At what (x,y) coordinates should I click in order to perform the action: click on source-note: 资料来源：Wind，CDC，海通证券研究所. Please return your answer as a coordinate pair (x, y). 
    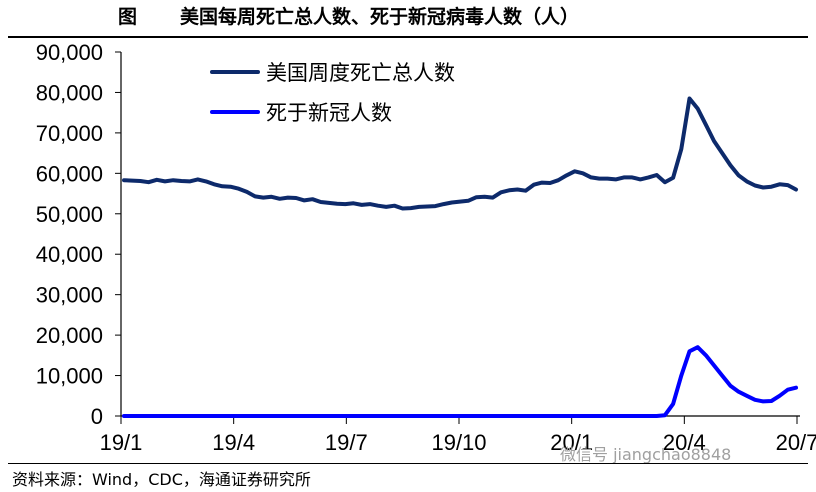
    Looking at the image, I should click on (161, 479).